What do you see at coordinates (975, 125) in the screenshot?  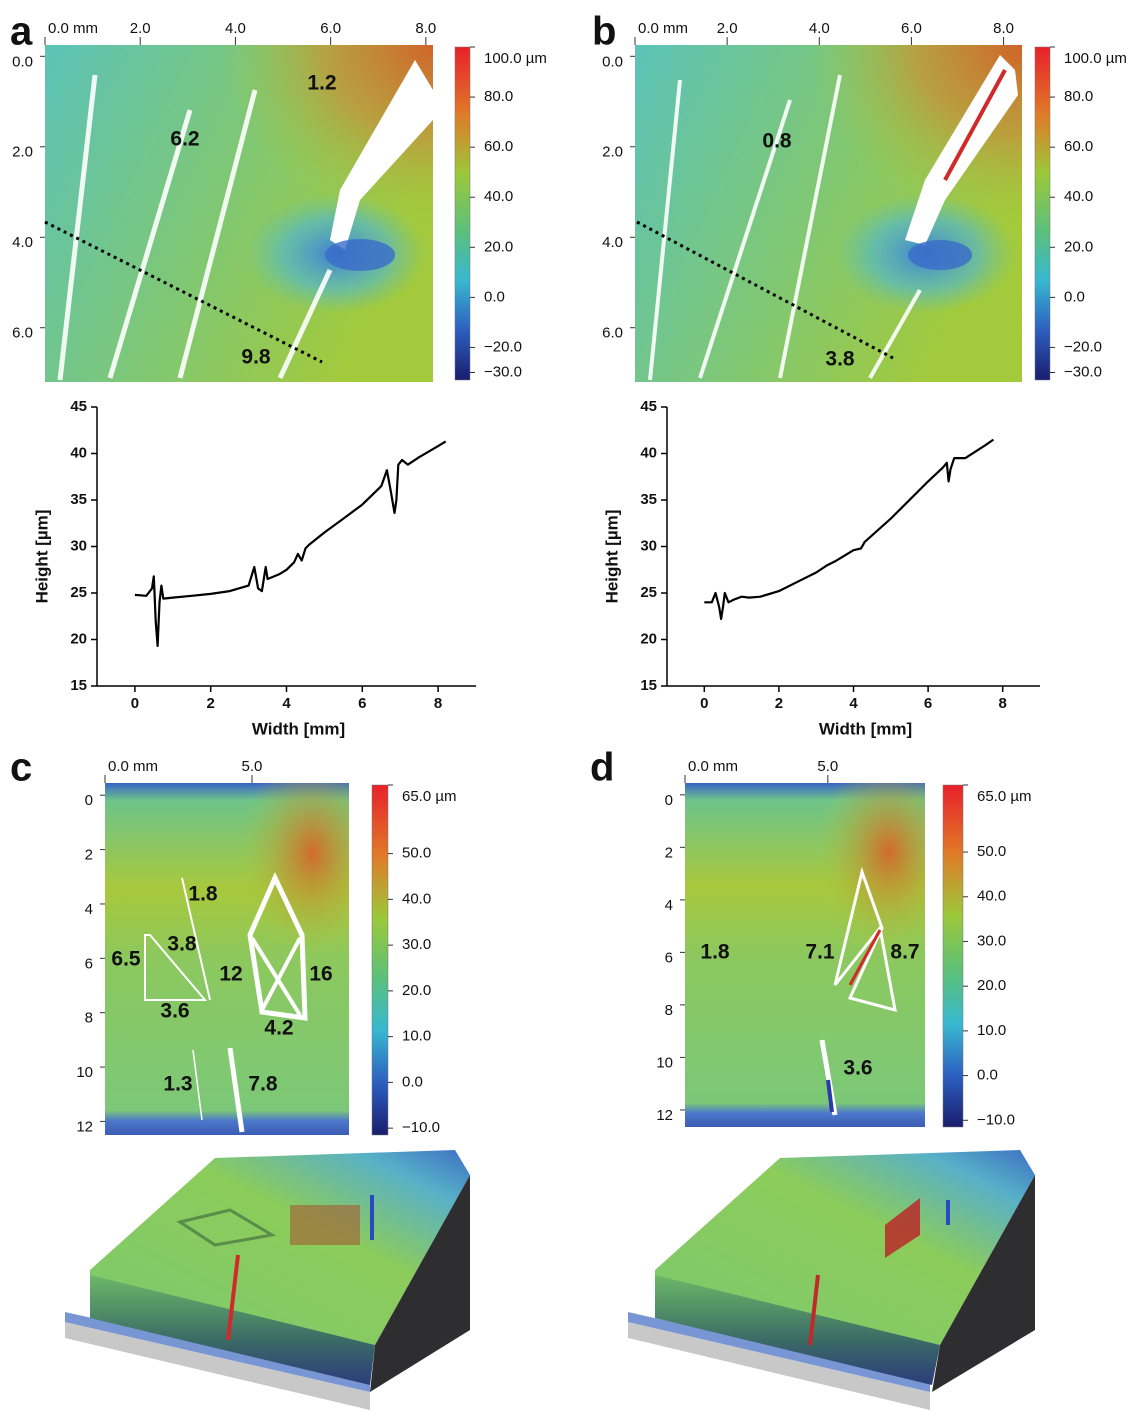 I see `wear-core` at bounding box center [975, 125].